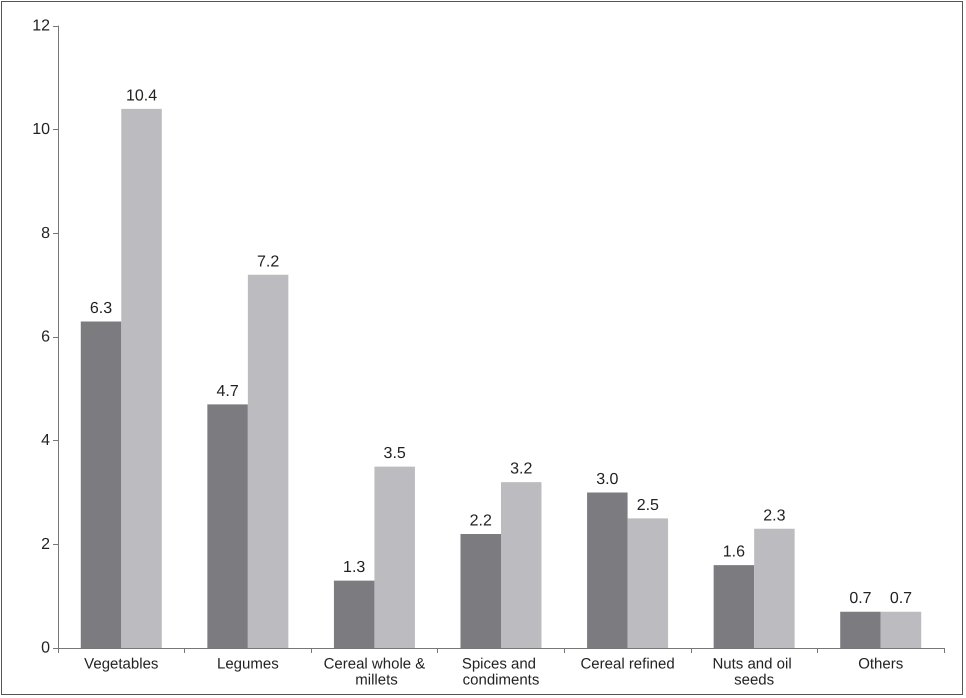 The width and height of the screenshot is (966, 698). What do you see at coordinates (227, 391) in the screenshot?
I see `data-label: 4.7` at bounding box center [227, 391].